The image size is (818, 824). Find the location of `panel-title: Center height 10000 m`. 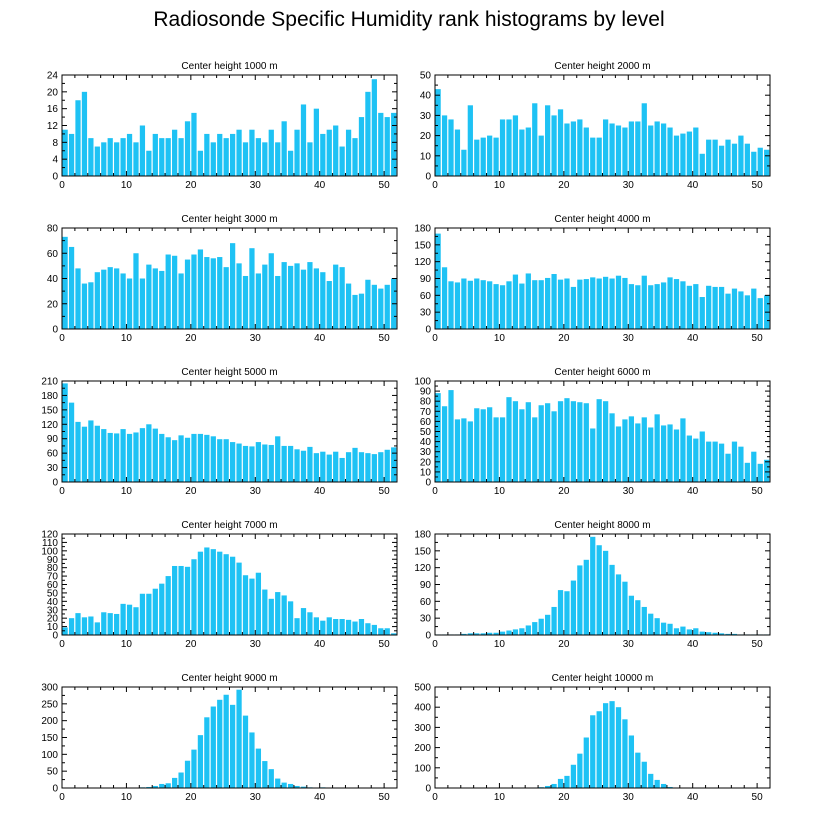

panel-title: Center height 10000 m is located at coordinates (603, 678).